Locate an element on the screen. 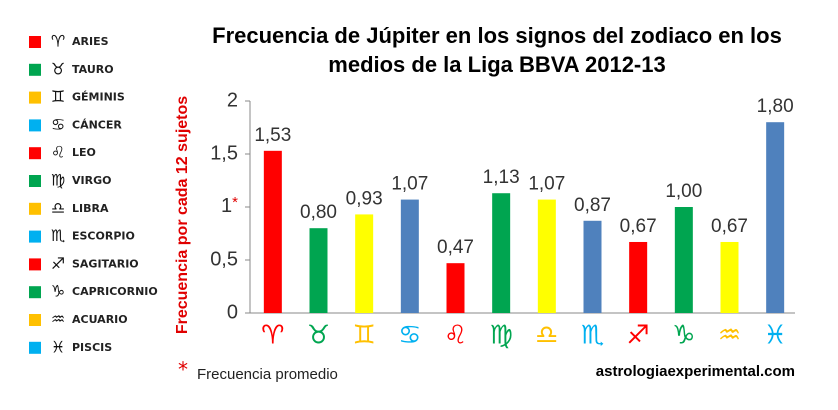 The width and height of the screenshot is (838, 410). legend-label: TAURO is located at coordinates (93, 69).